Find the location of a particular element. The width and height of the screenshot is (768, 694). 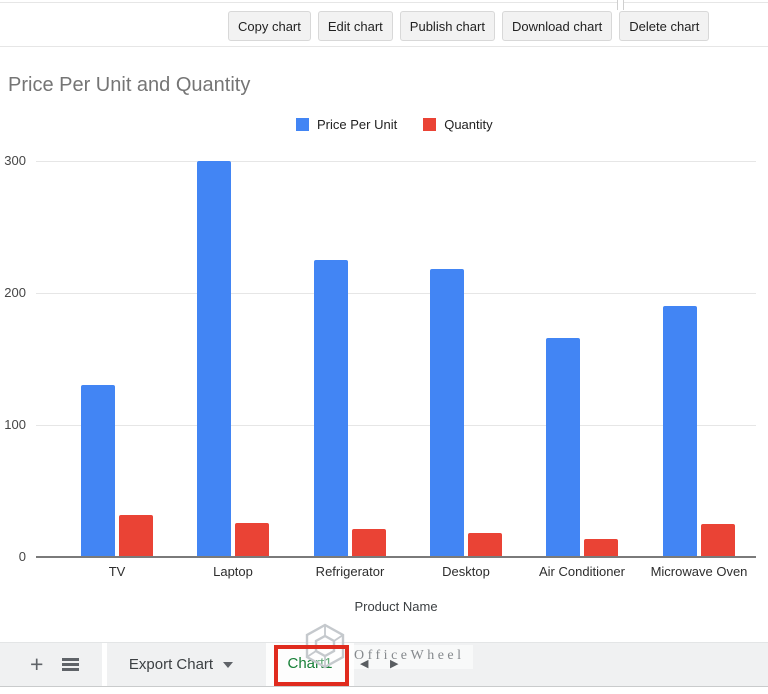

bar-price-per-unit-air-conditioner is located at coordinates (563, 447).